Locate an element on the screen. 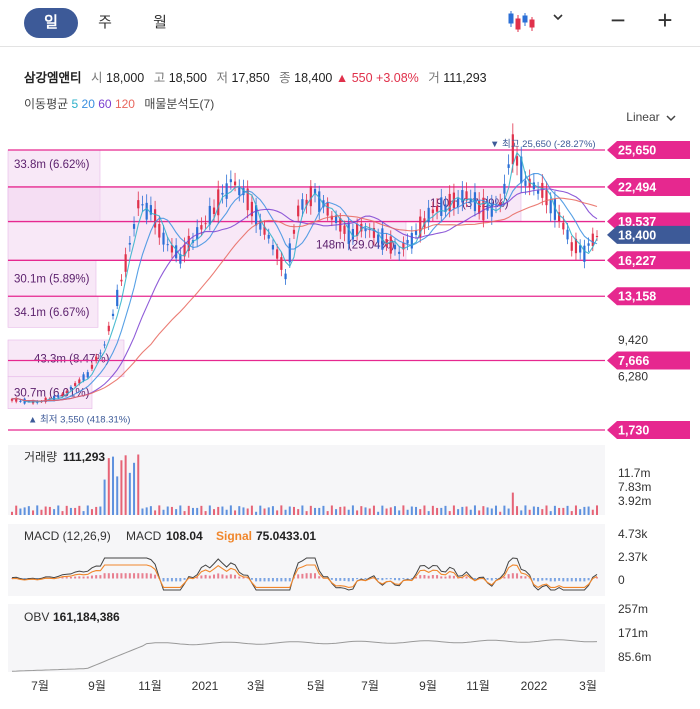  volume-profile-label: 34.1m (6.67%) is located at coordinates (52, 313).